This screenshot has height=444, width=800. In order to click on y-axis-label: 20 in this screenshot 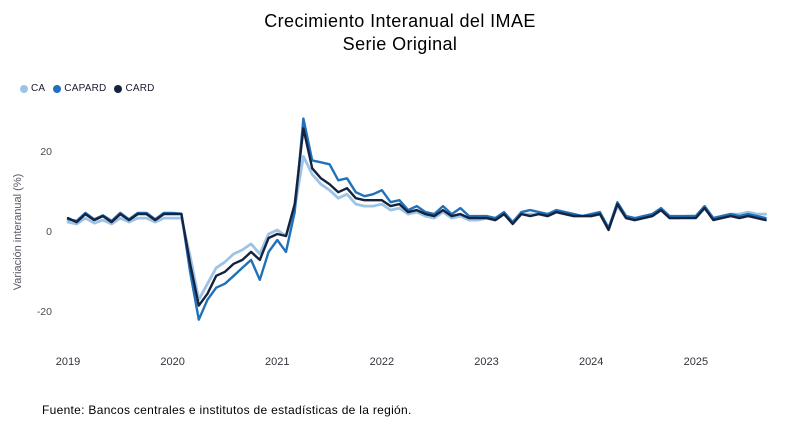, I will do `click(46, 152)`.